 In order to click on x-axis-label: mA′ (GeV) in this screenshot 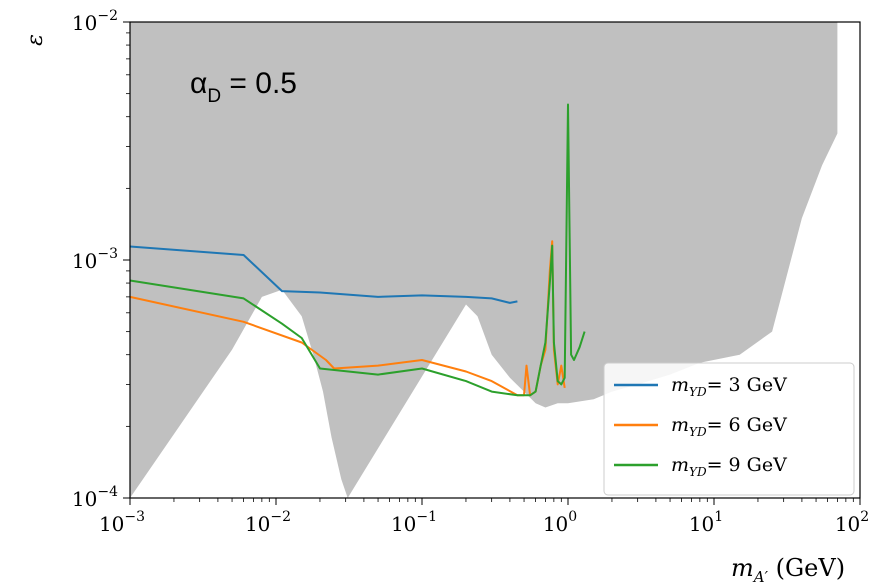, I will do `click(788, 570)`.